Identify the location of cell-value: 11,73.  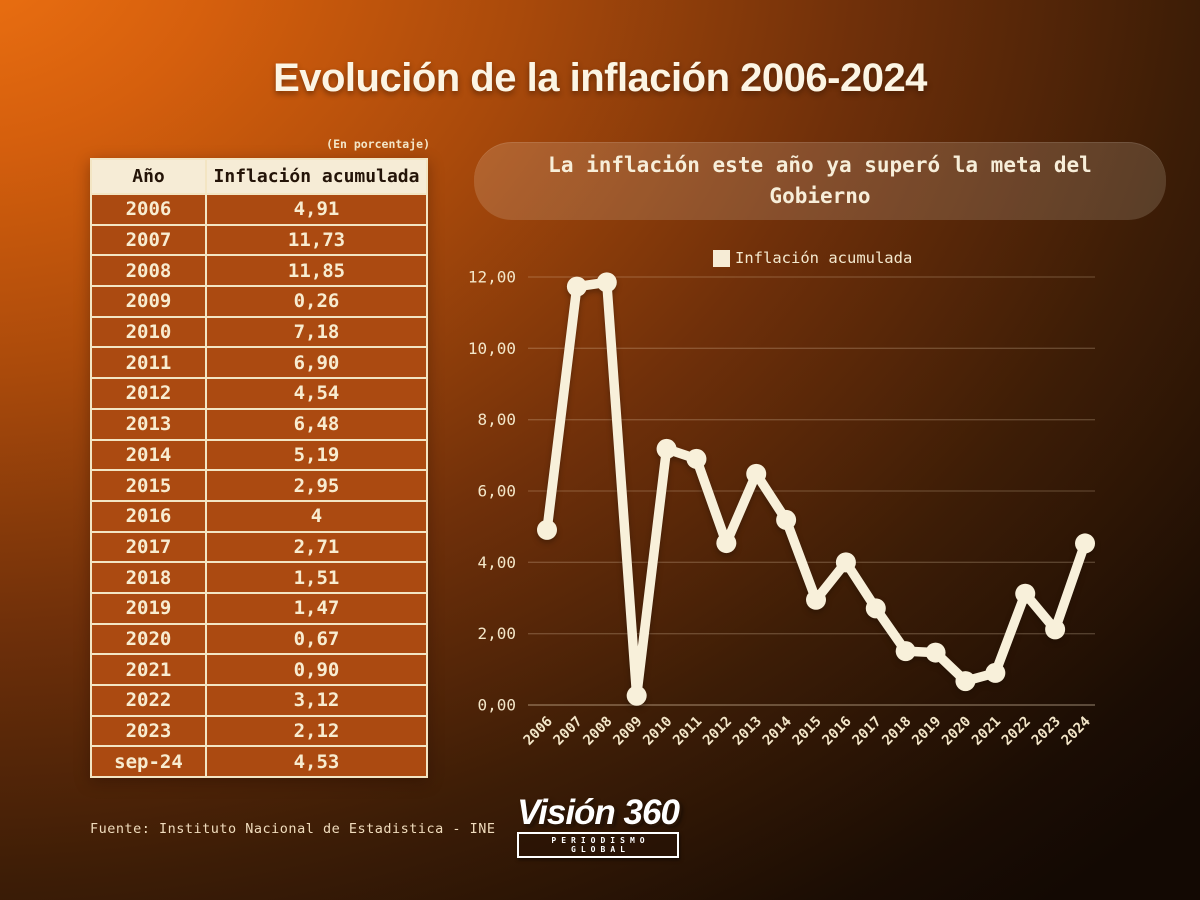
(316, 240).